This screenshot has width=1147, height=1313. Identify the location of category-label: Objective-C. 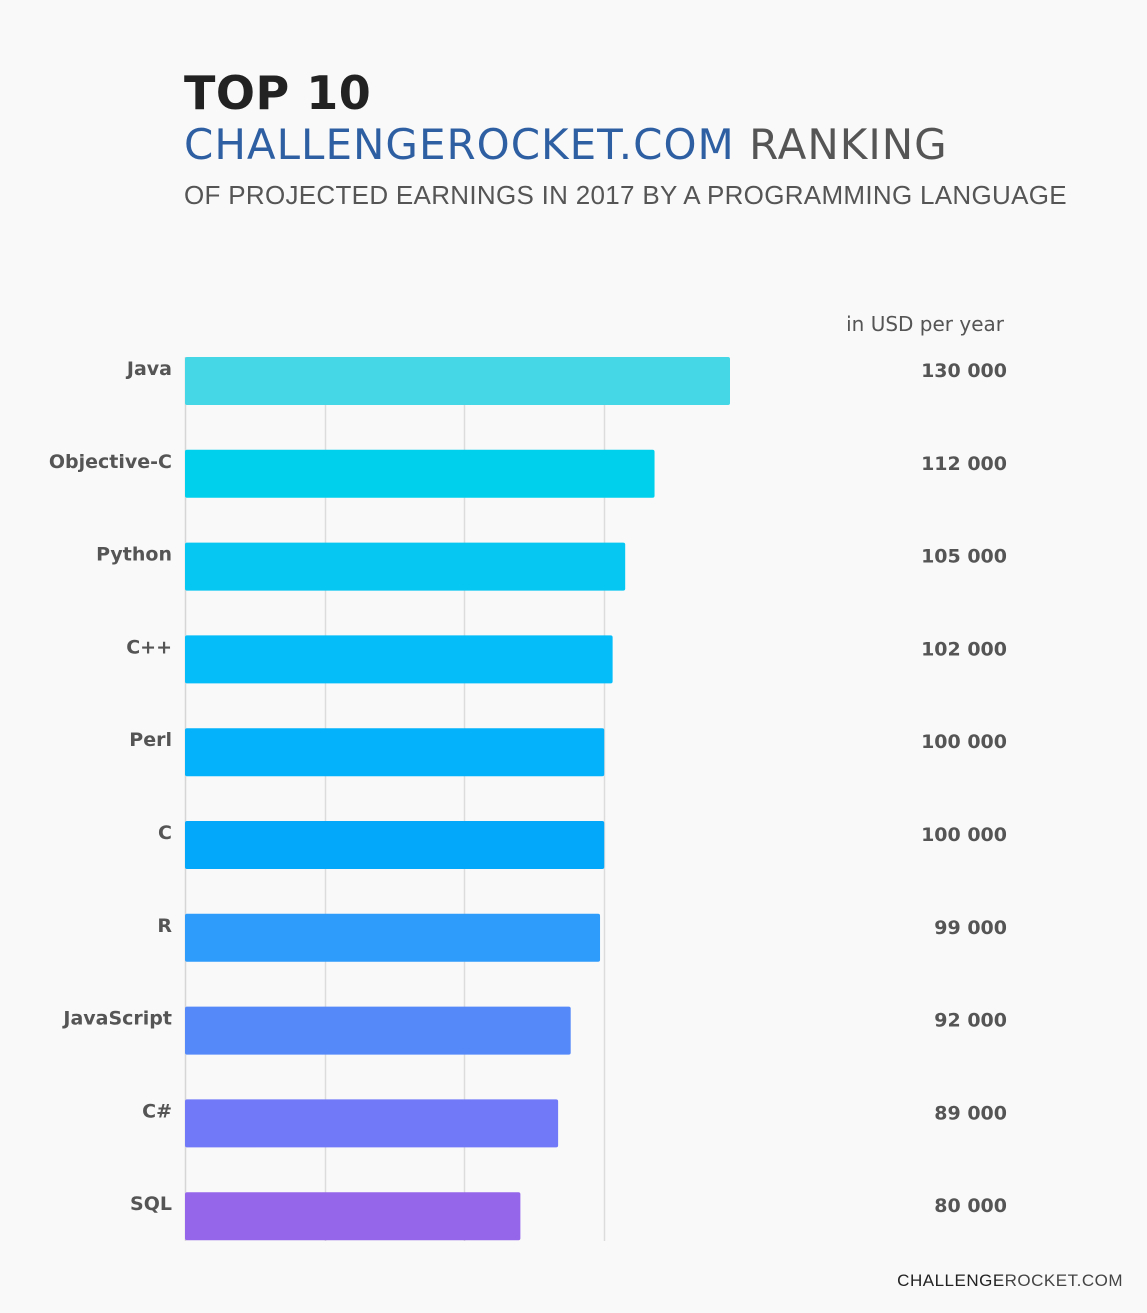
(110, 462).